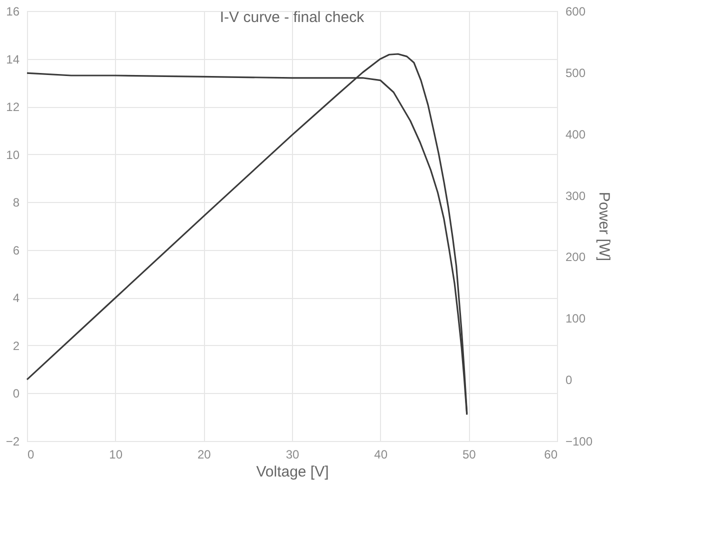  What do you see at coordinates (579, 441) in the screenshot?
I see `y2-tick-label: −100` at bounding box center [579, 441].